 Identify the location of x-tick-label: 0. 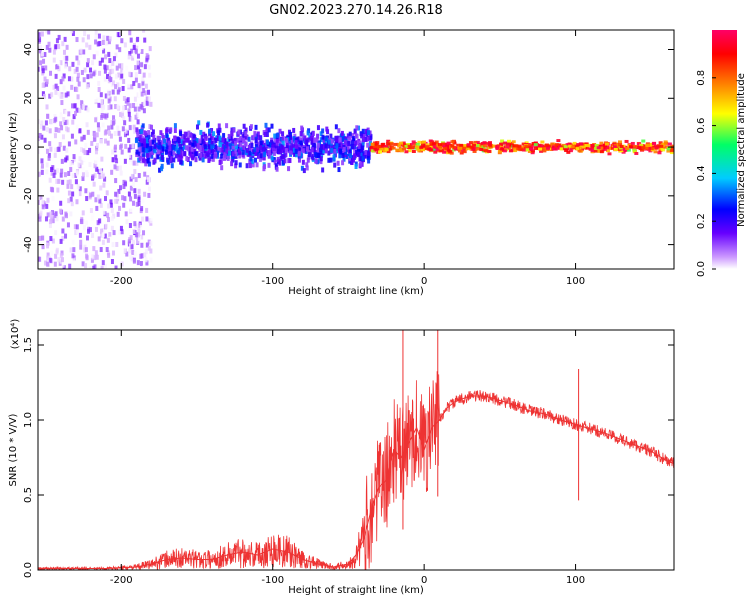
(424, 580).